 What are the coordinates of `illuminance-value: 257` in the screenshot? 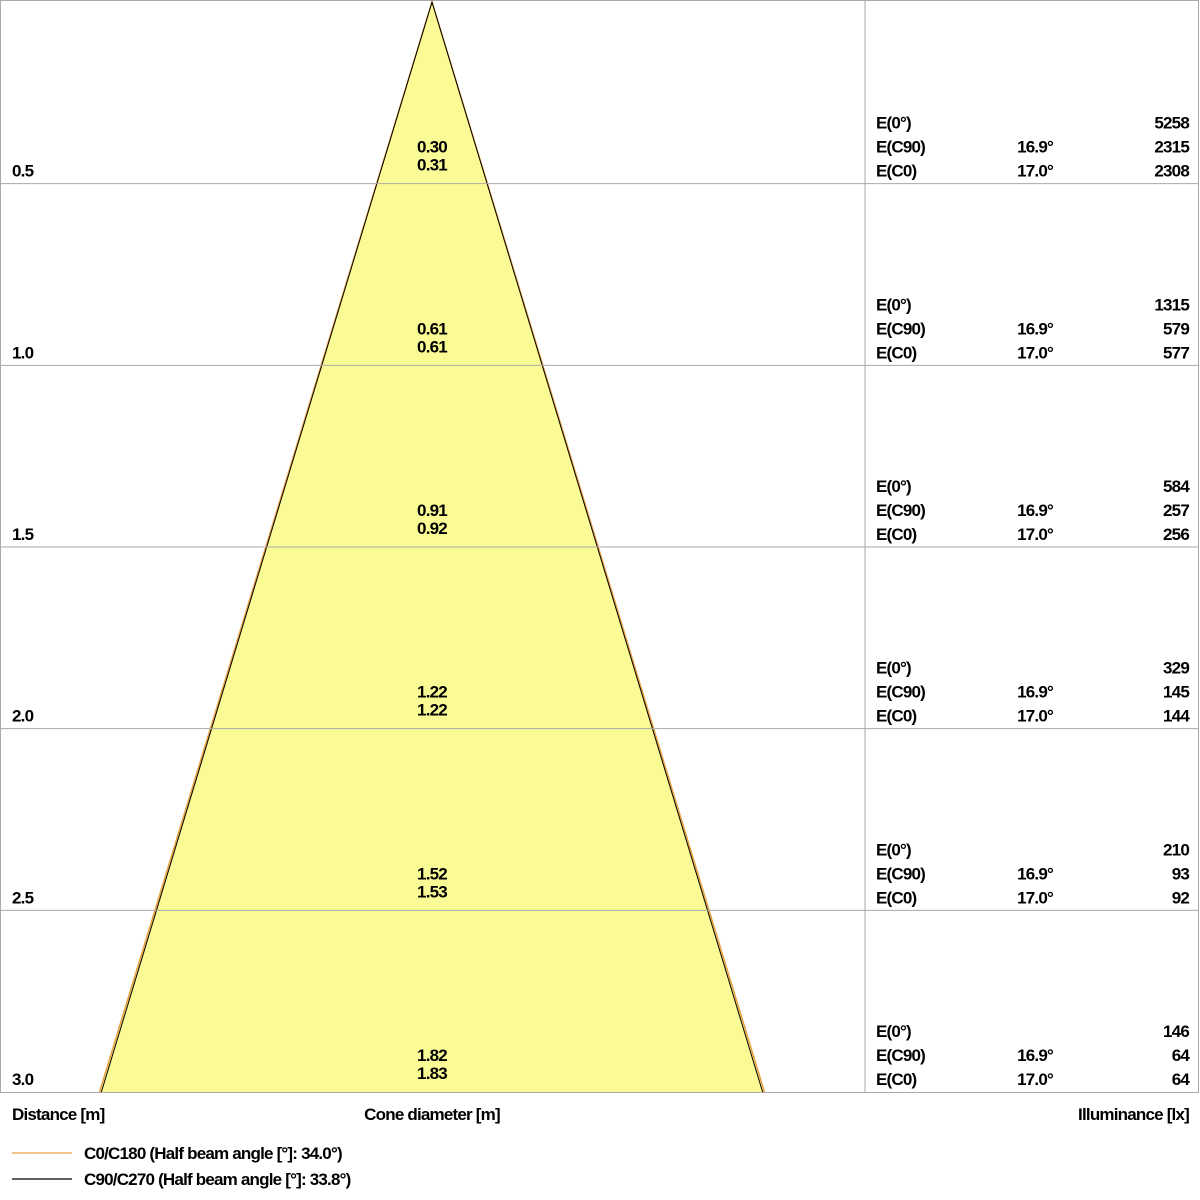 It's located at (1176, 510).